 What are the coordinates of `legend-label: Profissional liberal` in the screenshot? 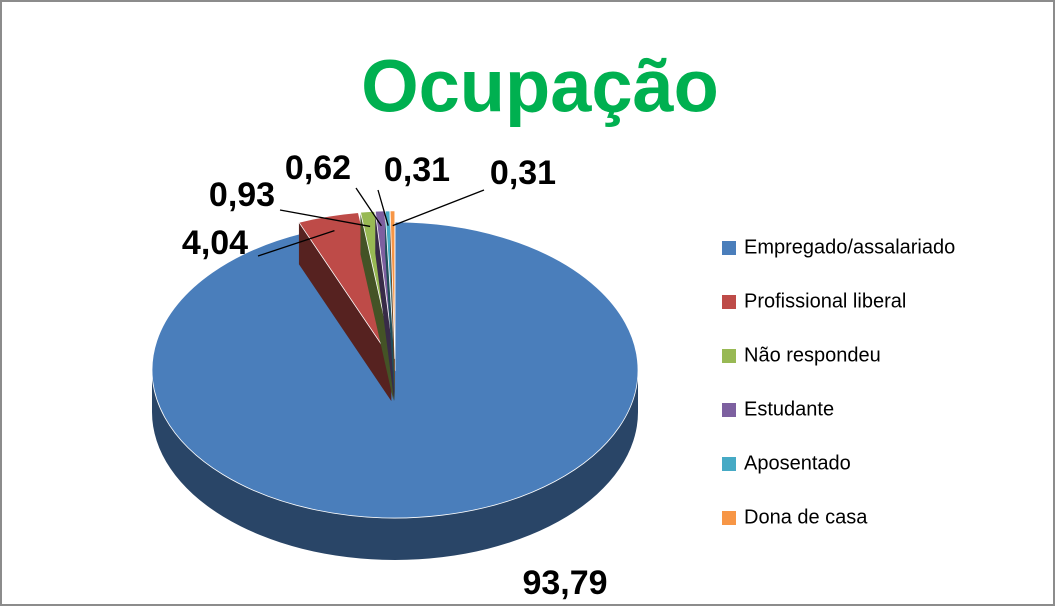 It's located at (825, 301).